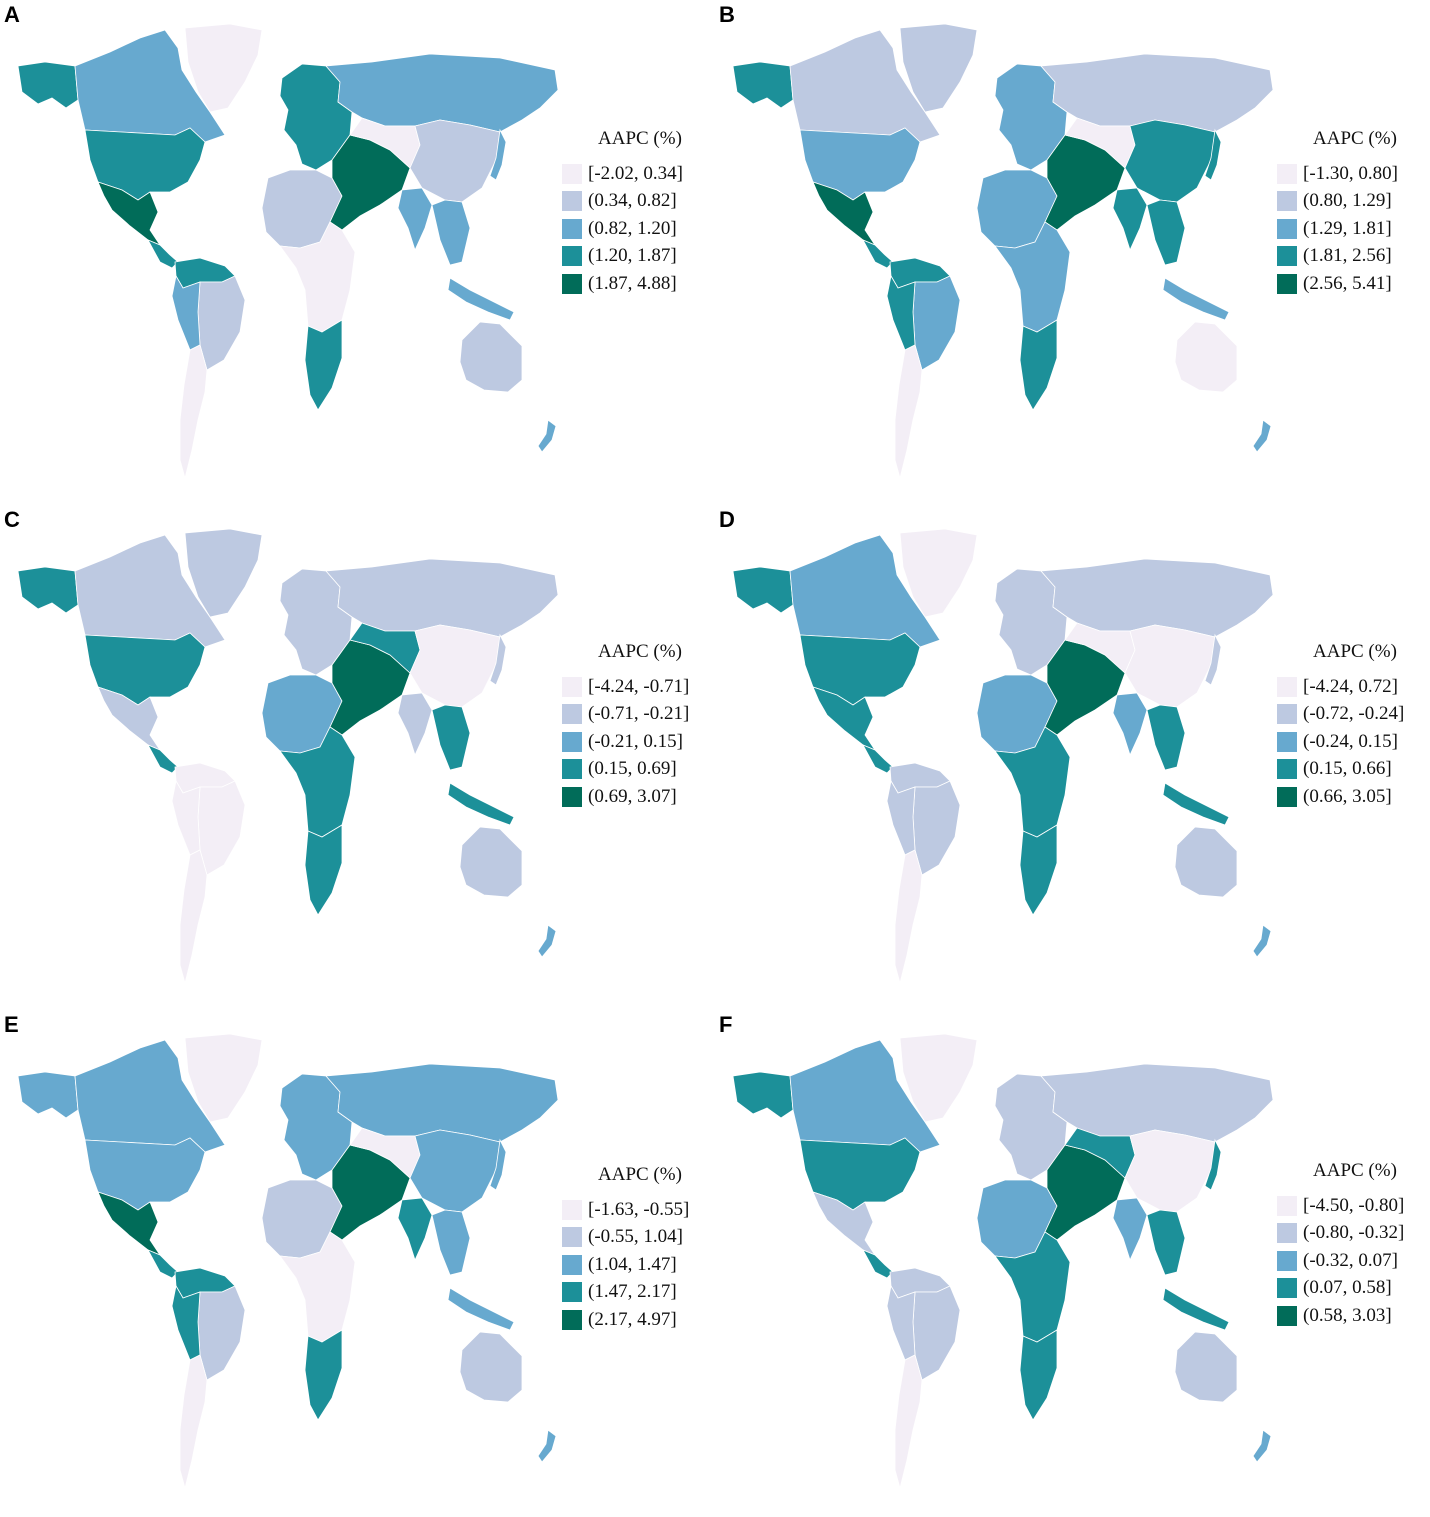 This screenshot has width=1430, height=1517. What do you see at coordinates (1347, 796) in the screenshot?
I see `legend-label: (0.66, 3.05]` at bounding box center [1347, 796].